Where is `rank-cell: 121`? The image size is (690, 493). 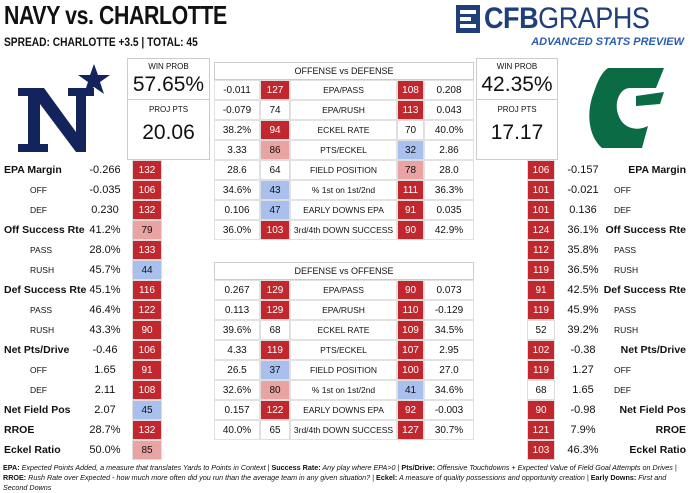 rank-cell: 121 is located at coordinates (541, 430).